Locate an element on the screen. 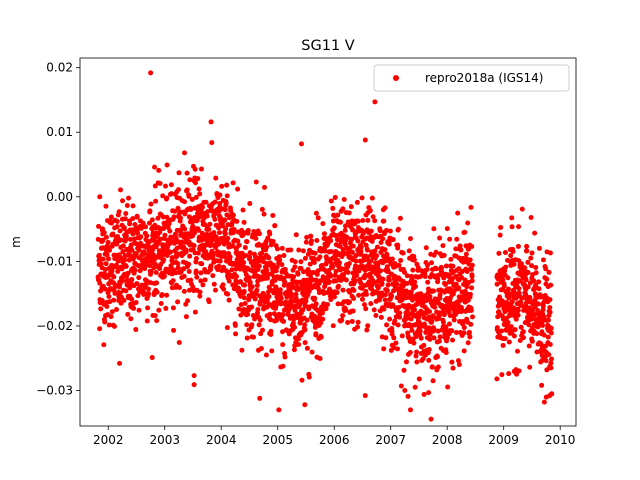 This screenshot has height=480, width=640. y-tick-label: 0.02 is located at coordinates (59, 68).